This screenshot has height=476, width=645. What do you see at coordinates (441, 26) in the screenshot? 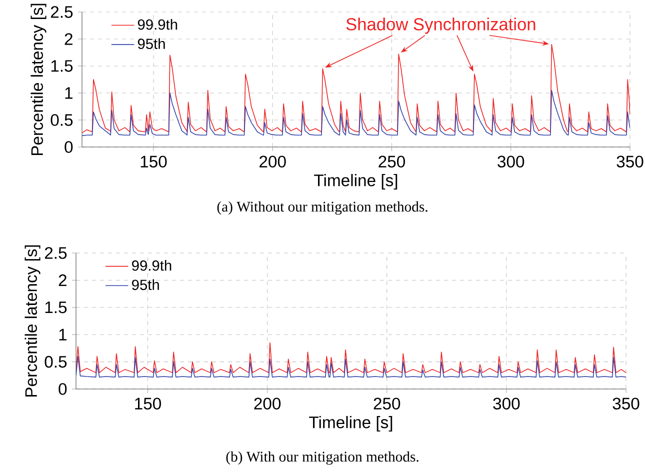
I see `annotation: Shadow Synchronization` at bounding box center [441, 26].